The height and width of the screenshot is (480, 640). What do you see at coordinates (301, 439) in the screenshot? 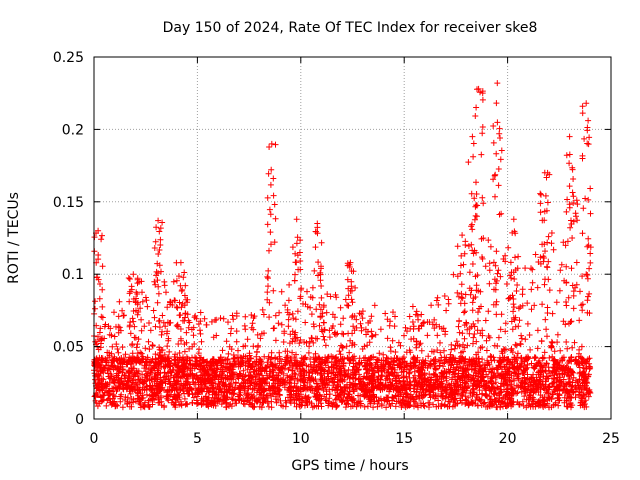
I see `x-tick-label: 10` at bounding box center [301, 439].